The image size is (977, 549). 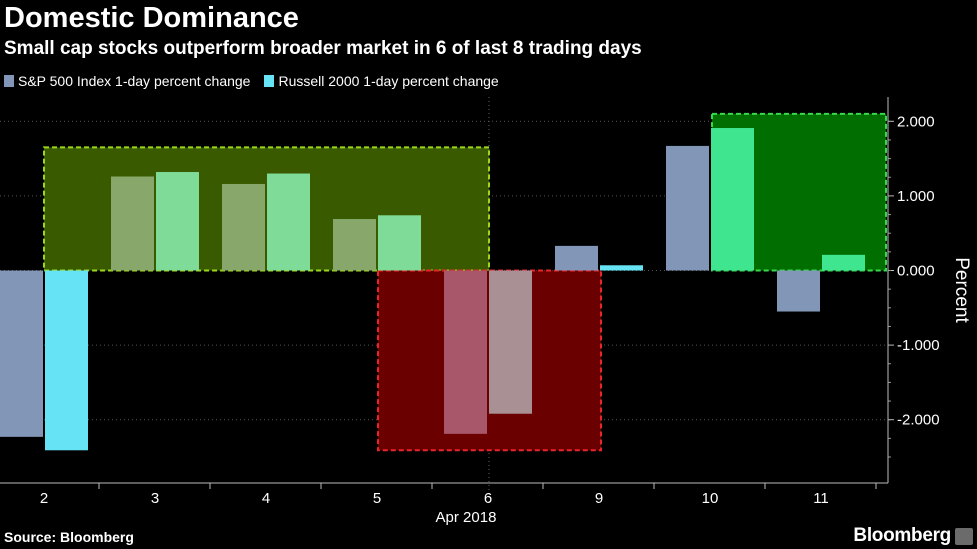 I want to click on legend-swatch-sp500, so click(x=9, y=81).